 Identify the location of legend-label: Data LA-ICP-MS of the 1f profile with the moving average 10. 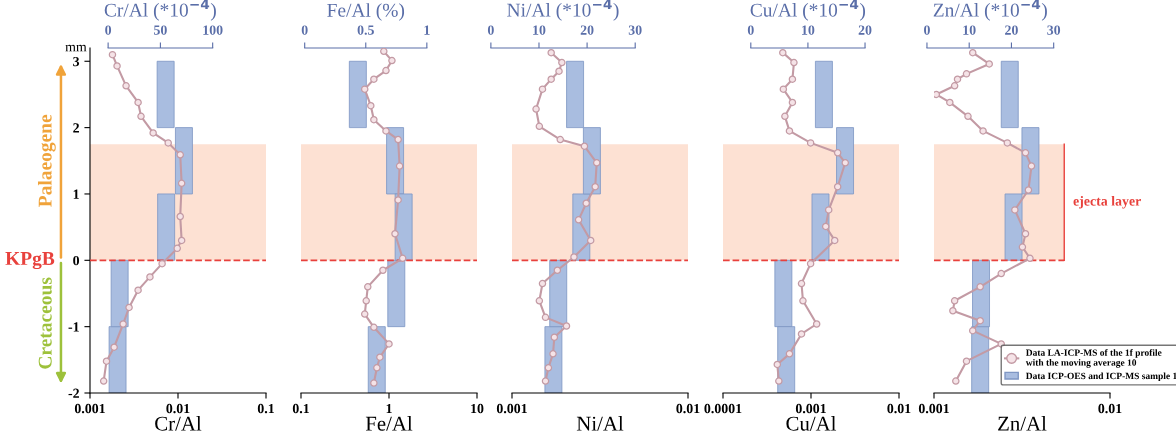
(1093, 358).